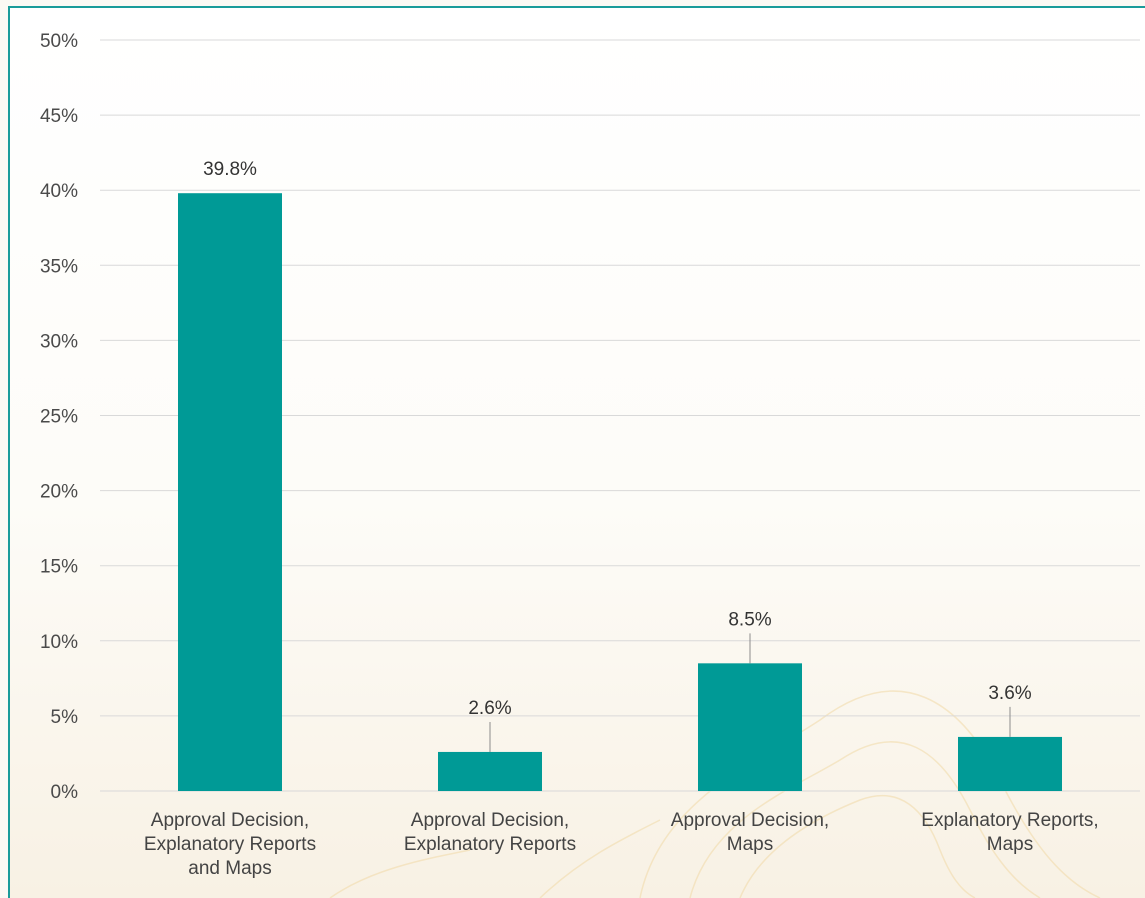  Describe the element at coordinates (490, 832) in the screenshot. I see `x-category-label: Approval Decision, Explanatory Reports` at that location.